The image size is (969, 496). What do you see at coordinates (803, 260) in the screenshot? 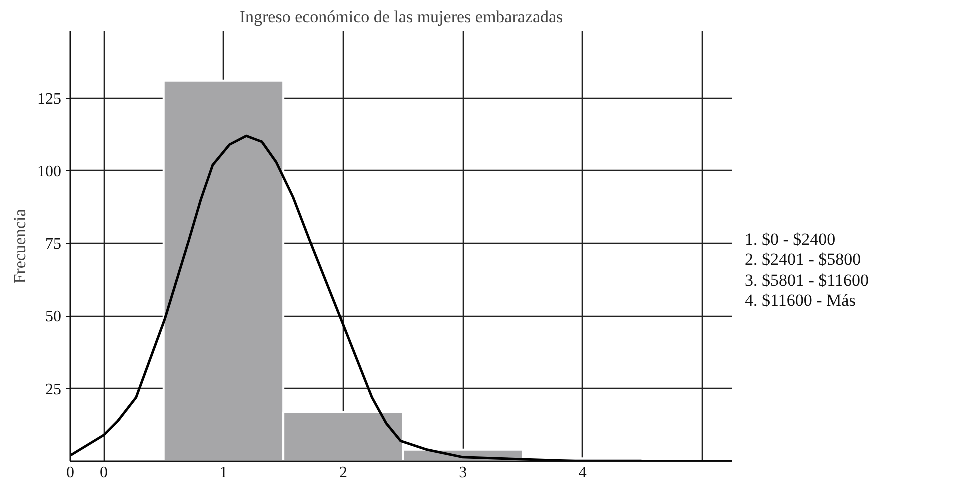
I see `text: 2. $2401 - $5800` at bounding box center [803, 260].